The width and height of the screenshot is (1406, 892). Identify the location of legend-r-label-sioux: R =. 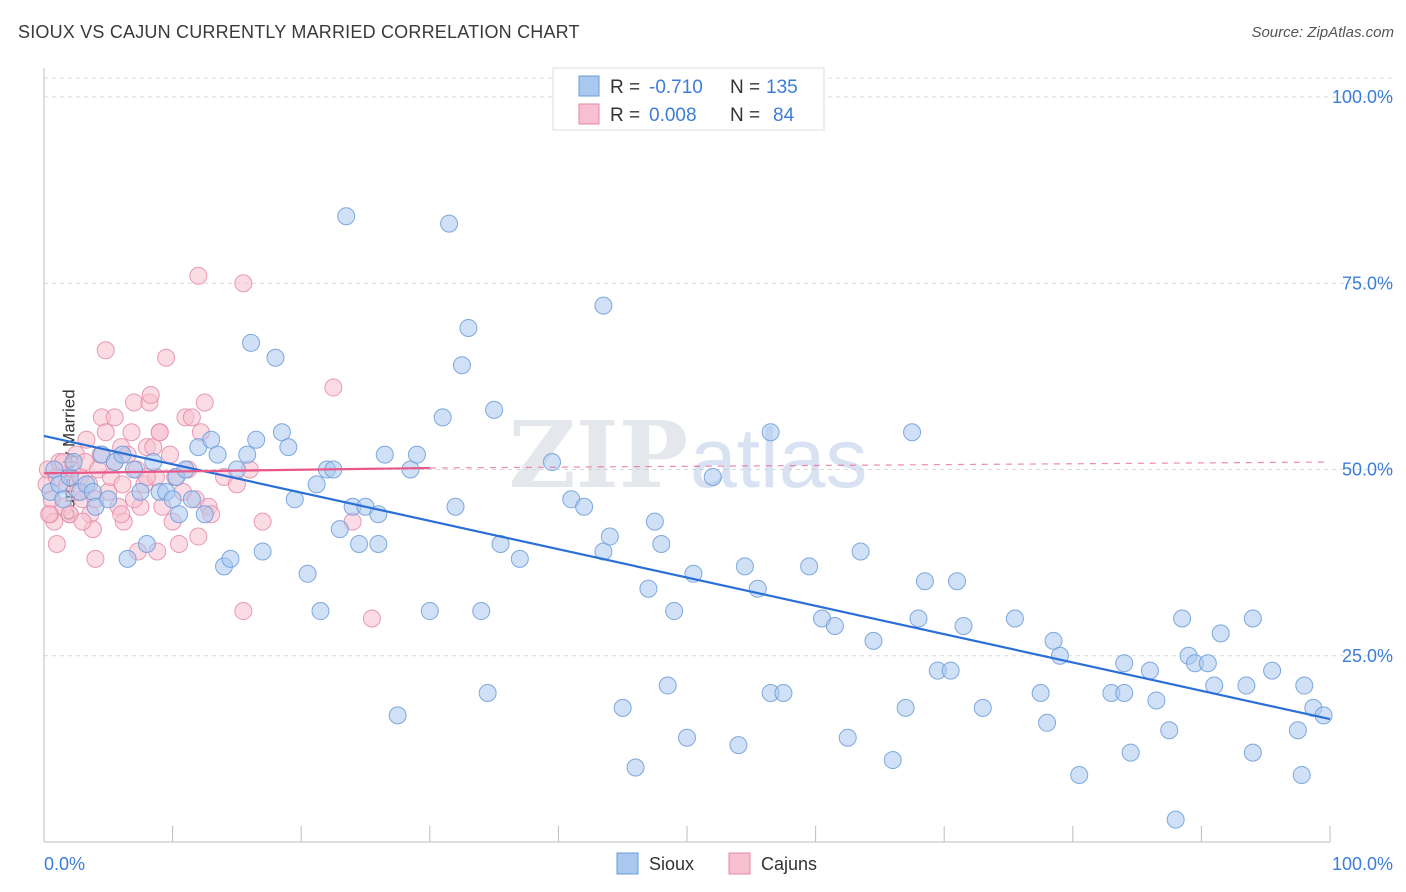
(625, 87).